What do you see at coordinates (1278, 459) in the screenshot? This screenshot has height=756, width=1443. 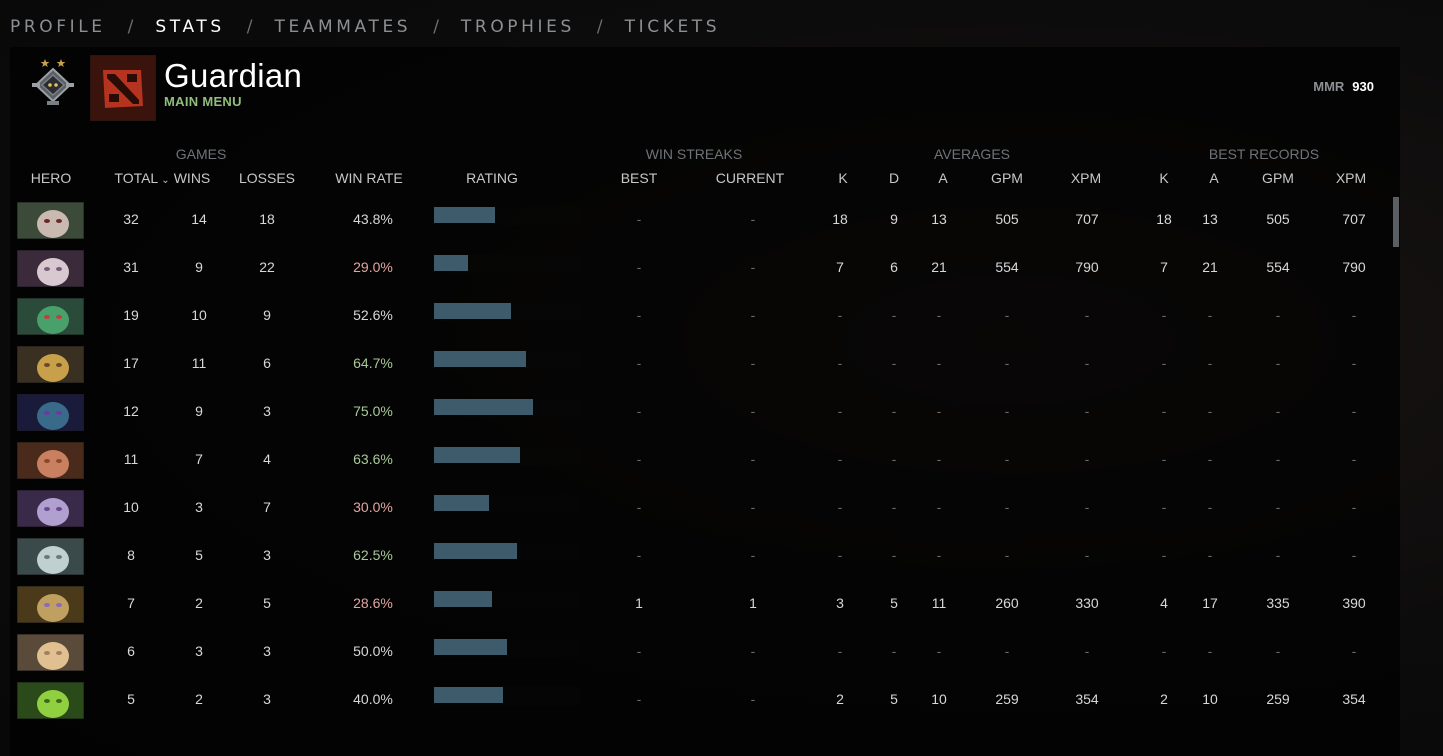 I see `cell-rgpm: -` at bounding box center [1278, 459].